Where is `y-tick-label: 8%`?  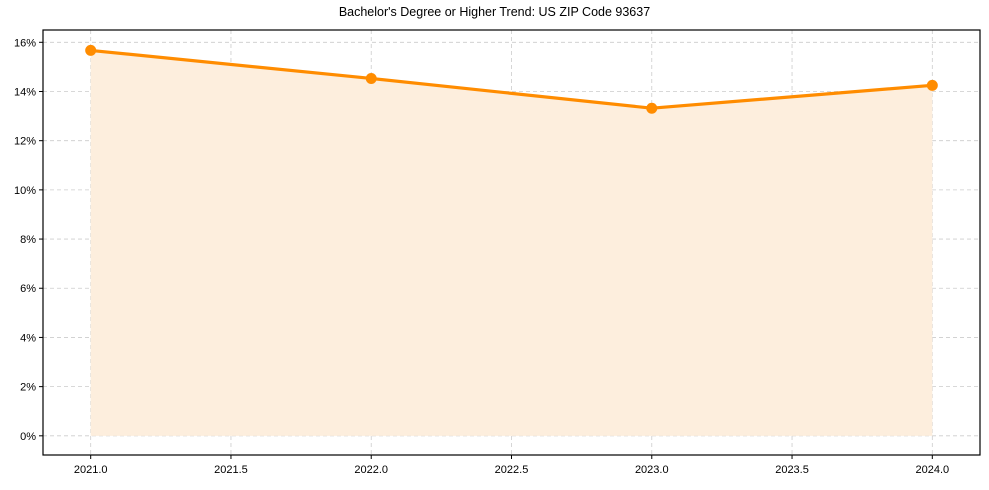 y-tick-label: 8% is located at coordinates (28, 240).